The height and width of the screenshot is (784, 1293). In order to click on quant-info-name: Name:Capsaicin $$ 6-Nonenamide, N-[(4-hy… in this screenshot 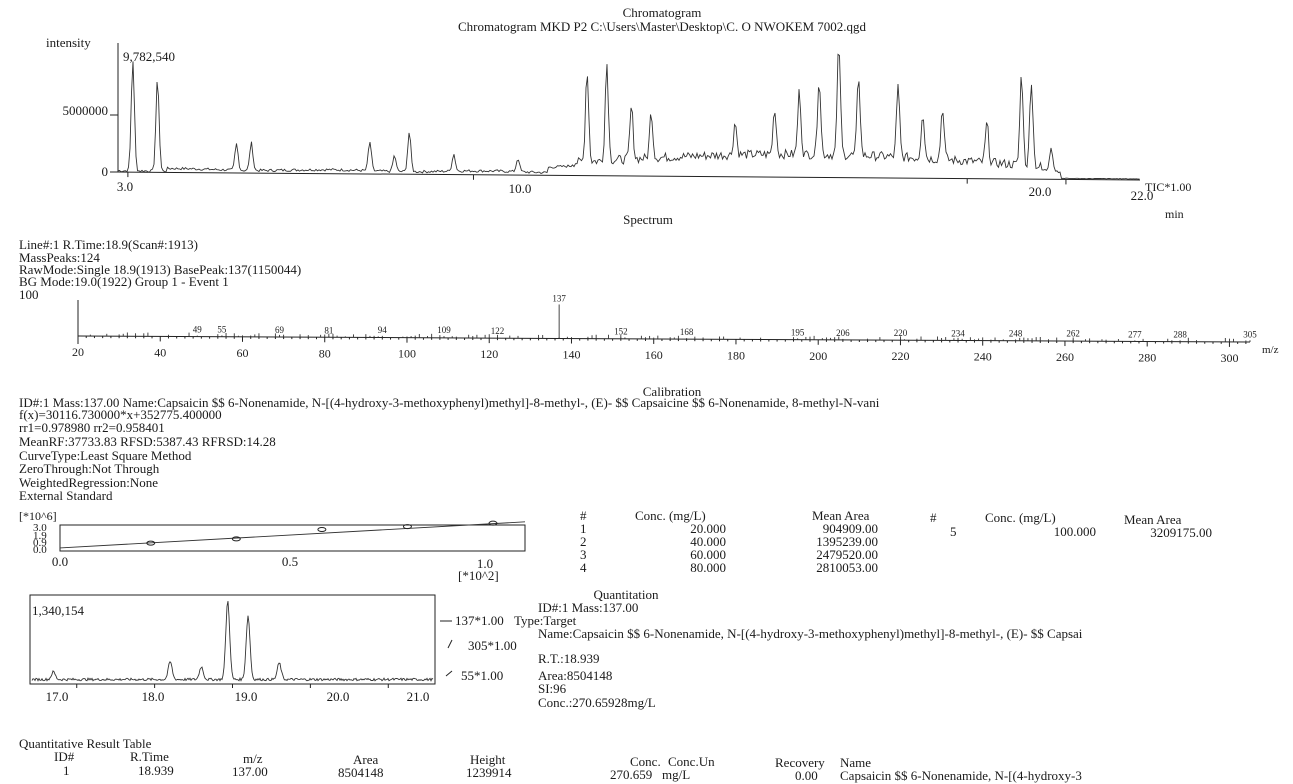, I will do `click(810, 633)`.